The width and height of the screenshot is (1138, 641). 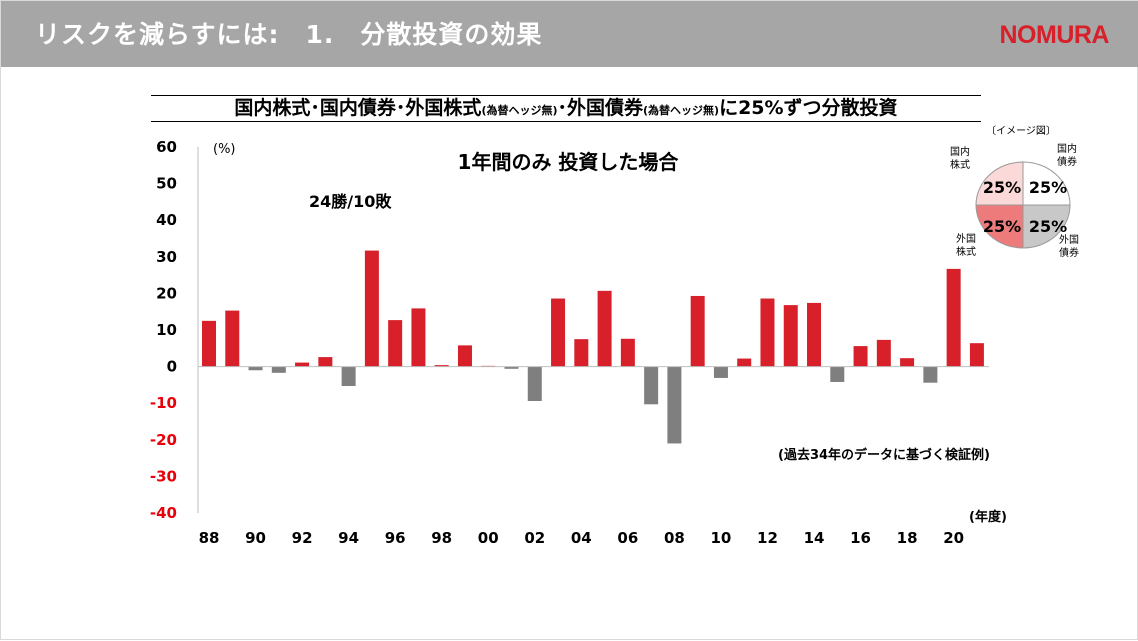 I want to click on pie-quadrant-foreign-bond, so click(x=1046, y=226).